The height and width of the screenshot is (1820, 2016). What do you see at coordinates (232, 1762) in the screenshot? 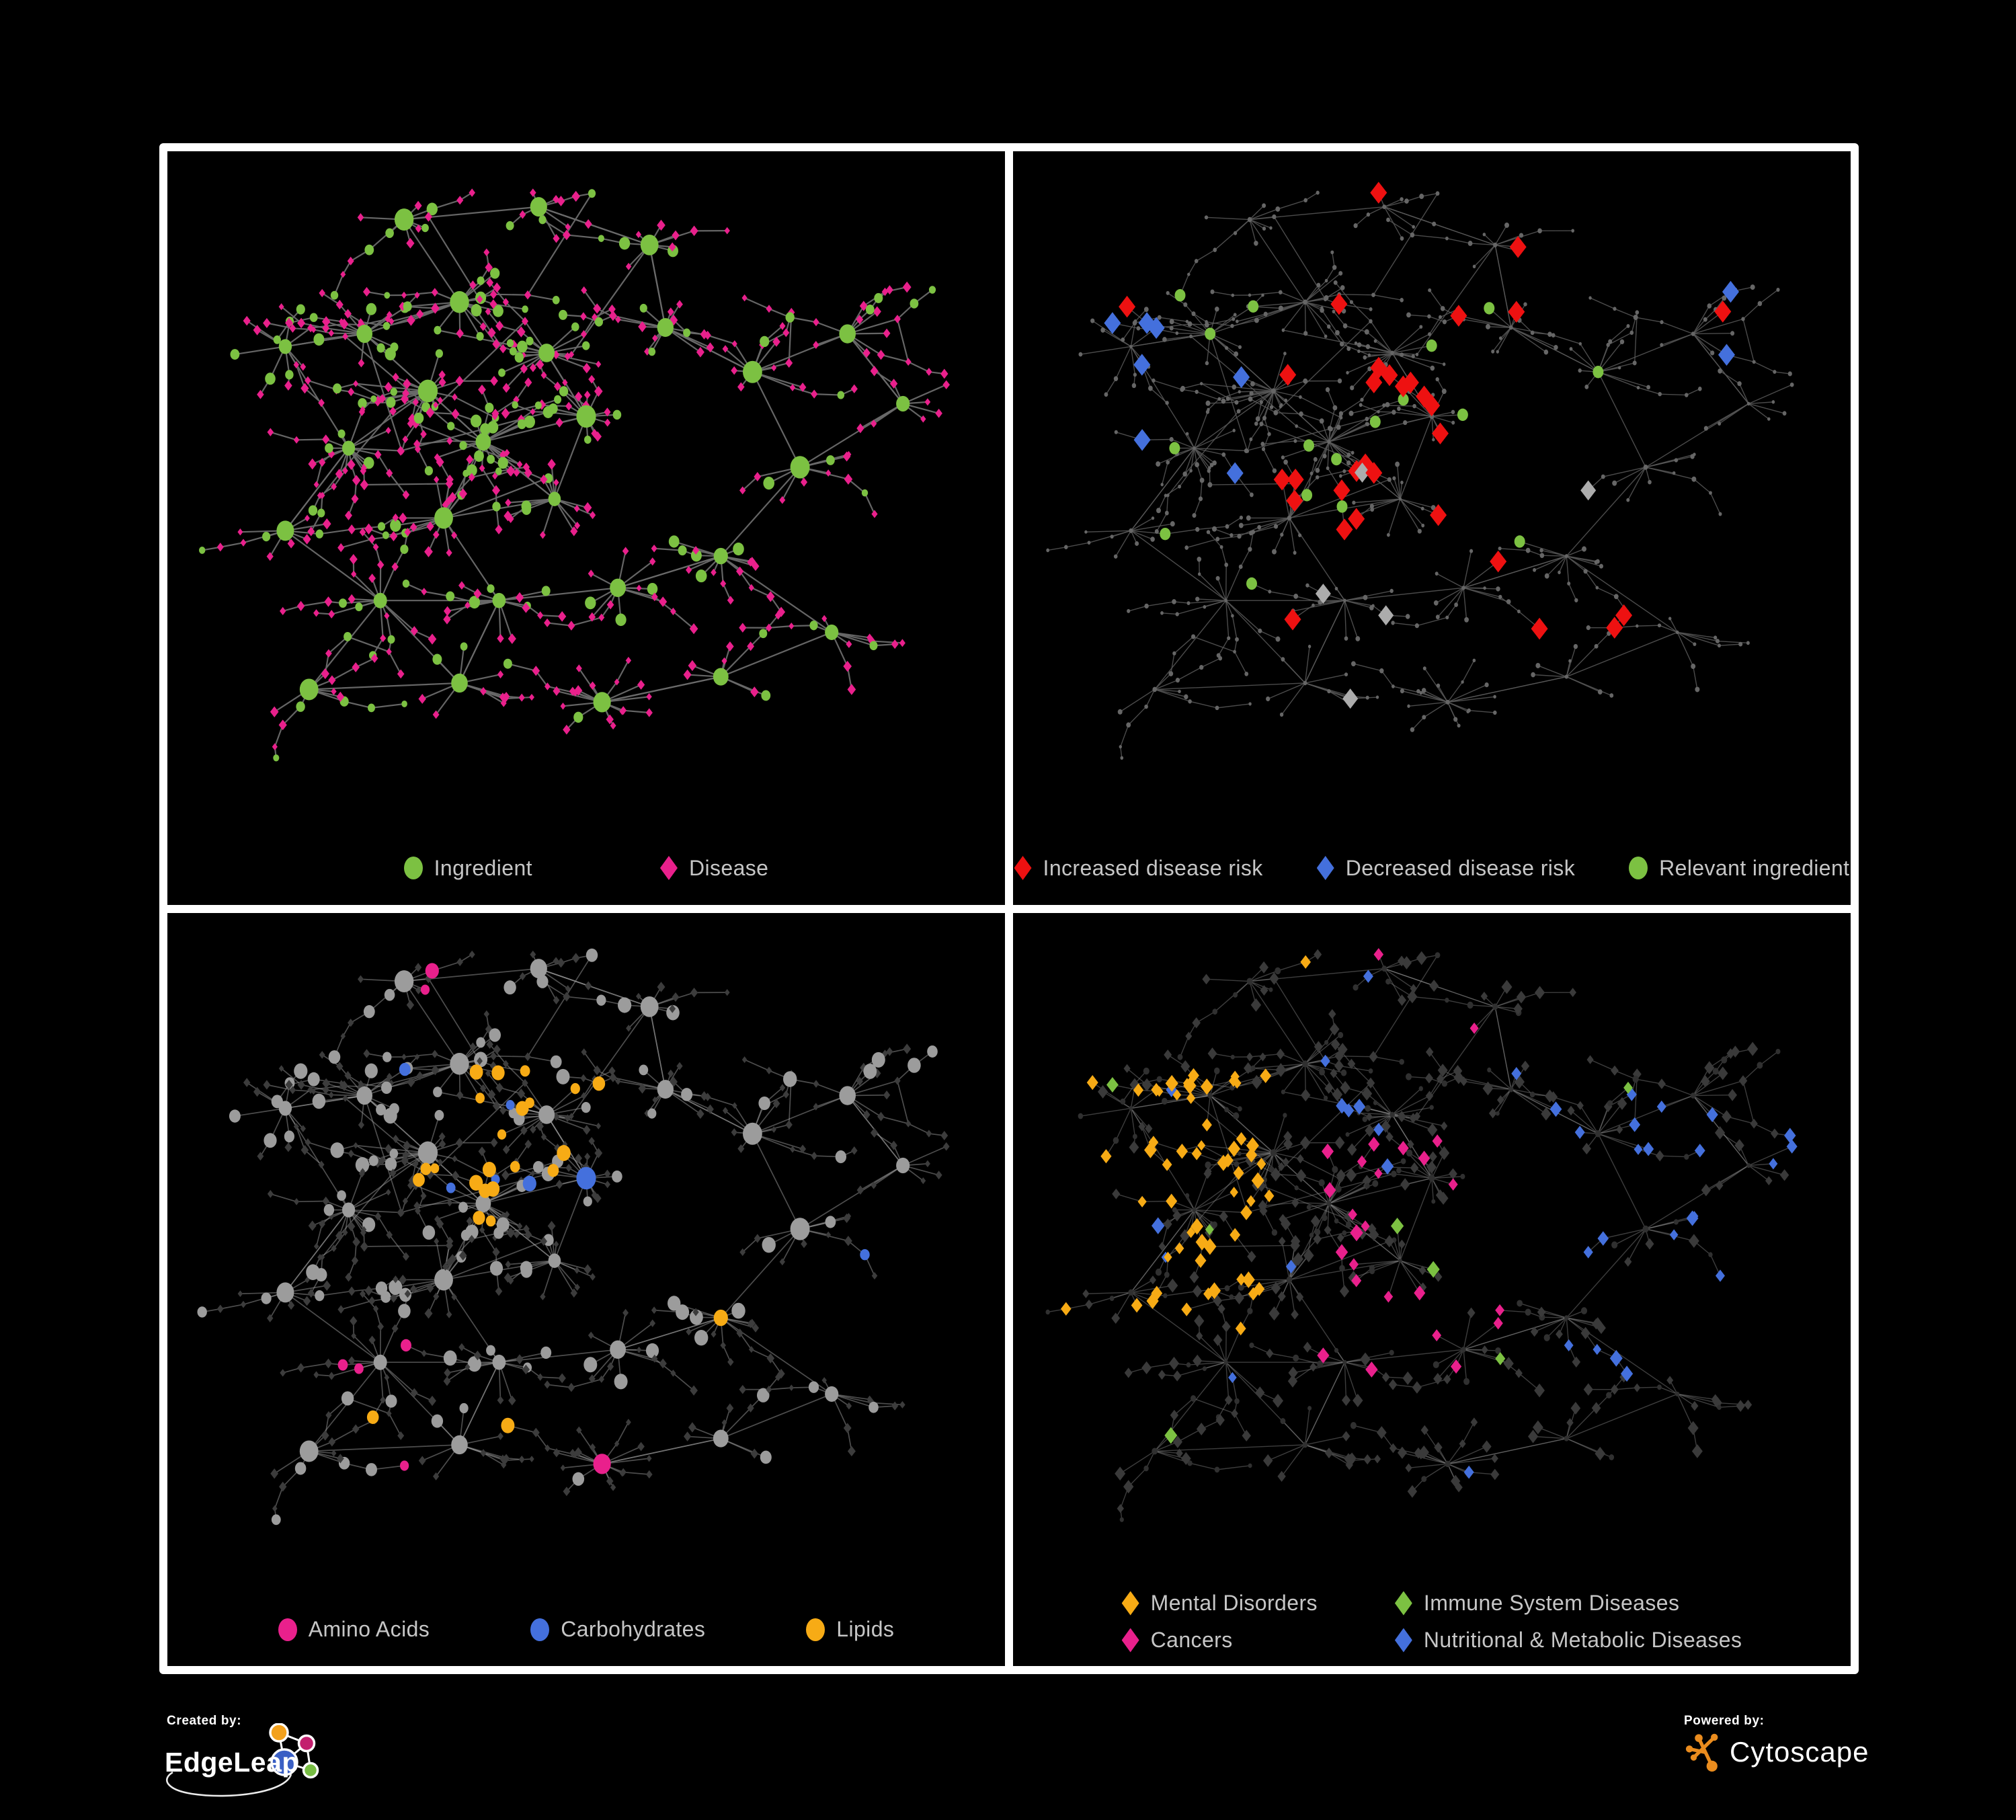
I see `edgeleap-wordmark: EdgeLeap` at bounding box center [232, 1762].